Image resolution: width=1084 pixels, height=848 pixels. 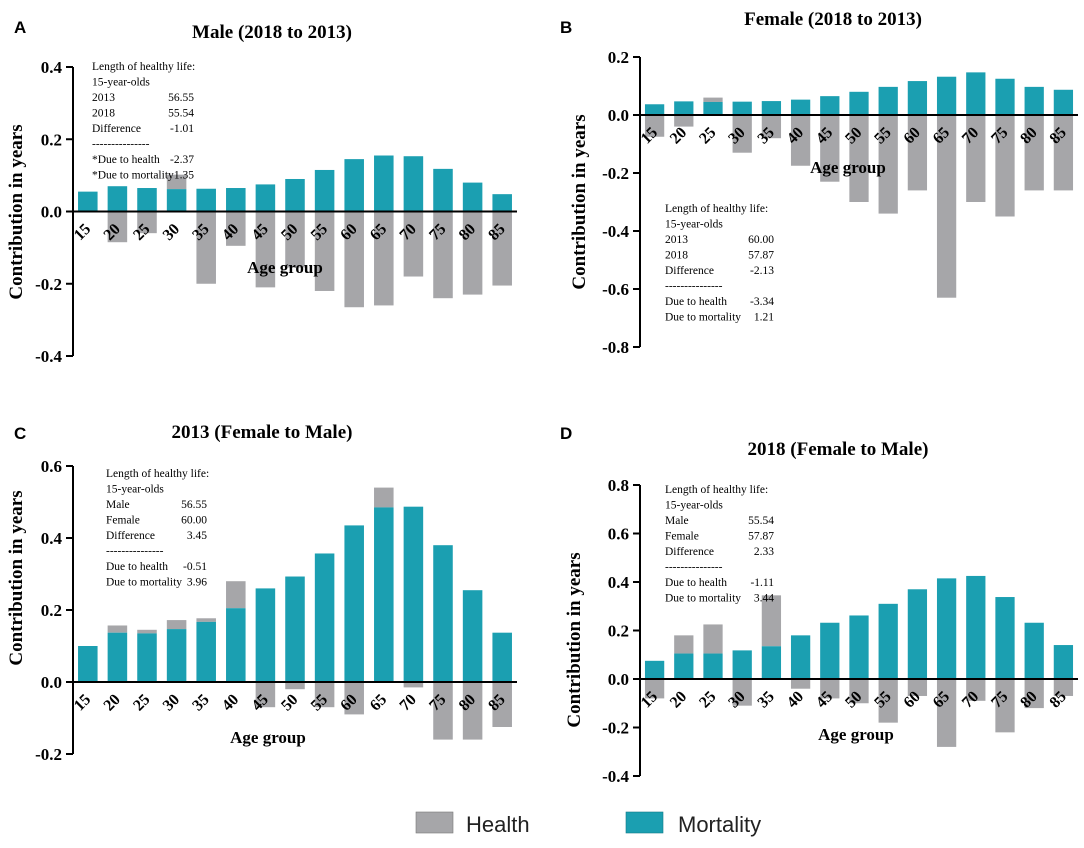 What do you see at coordinates (762, 583) in the screenshot?
I see `annotation-value: -1.11` at bounding box center [762, 583].